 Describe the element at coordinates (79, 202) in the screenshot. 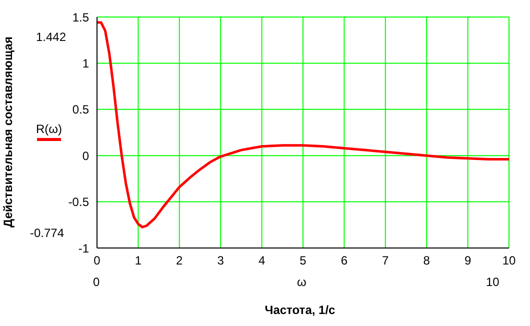

I see `y-tick-label: -0.5` at that location.